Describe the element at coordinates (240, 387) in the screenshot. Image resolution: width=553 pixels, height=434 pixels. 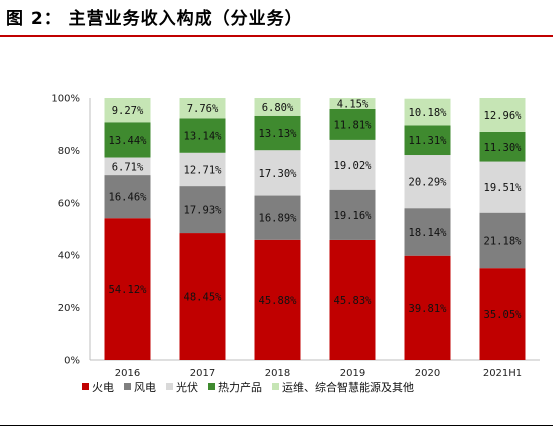
I see `legend-label: 热力产品` at that location.